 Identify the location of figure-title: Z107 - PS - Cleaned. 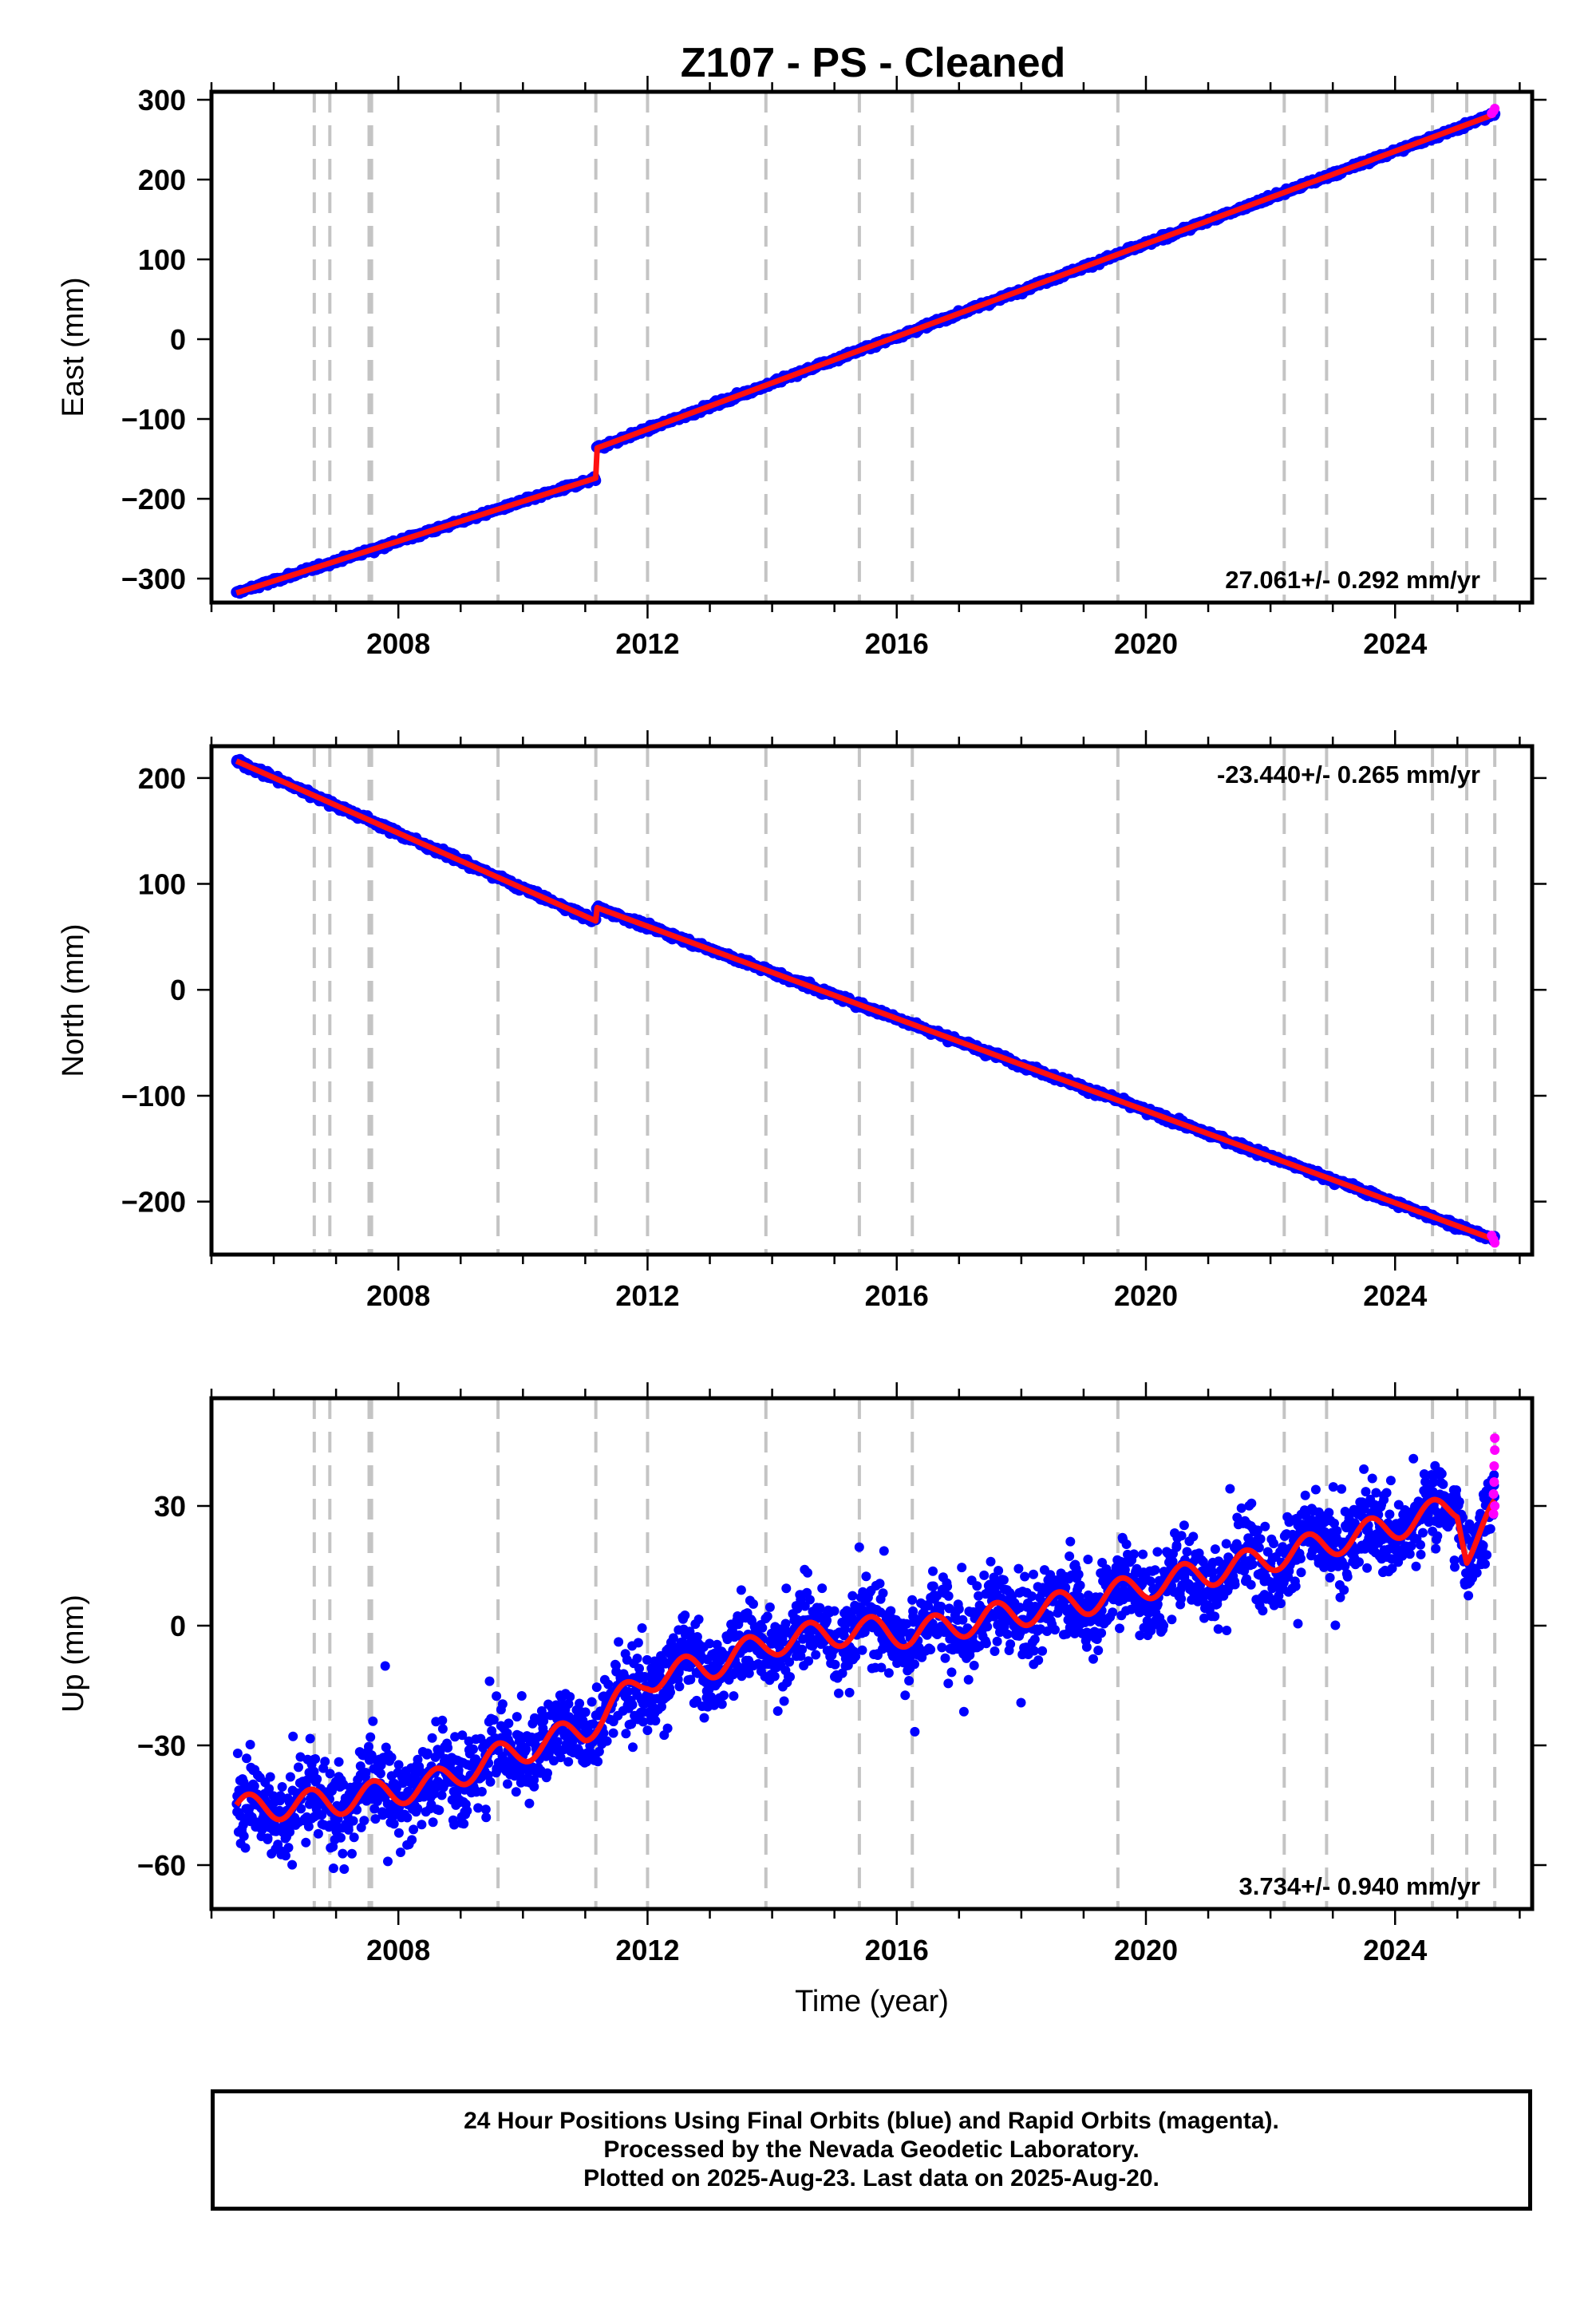
(873, 63).